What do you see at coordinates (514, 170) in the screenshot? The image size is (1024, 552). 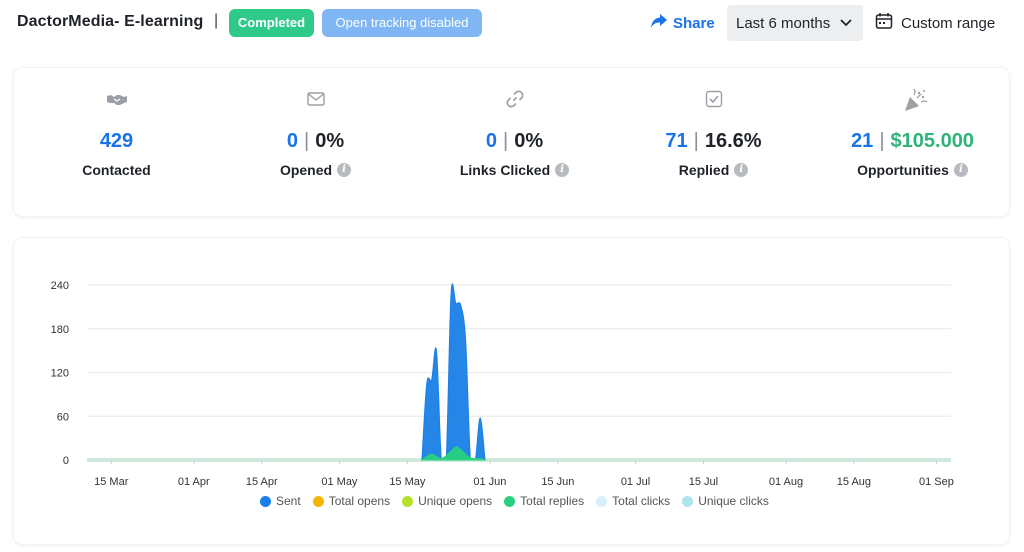 I see `stat-label: Links Clicked i` at bounding box center [514, 170].